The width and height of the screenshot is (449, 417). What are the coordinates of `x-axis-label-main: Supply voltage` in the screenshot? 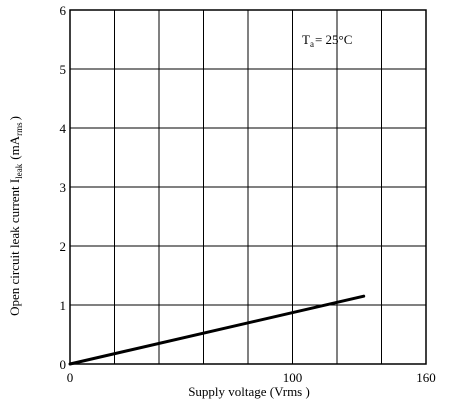 It's located at (227, 391).